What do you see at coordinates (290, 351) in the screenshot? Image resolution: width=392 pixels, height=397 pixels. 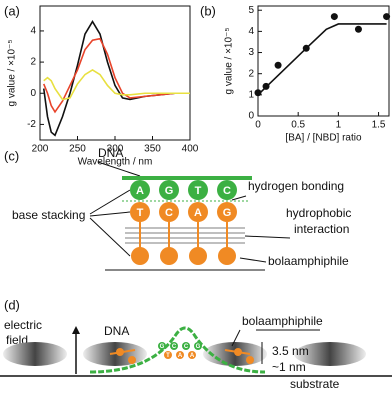 I see `label: 3.5 nm` at bounding box center [290, 351].